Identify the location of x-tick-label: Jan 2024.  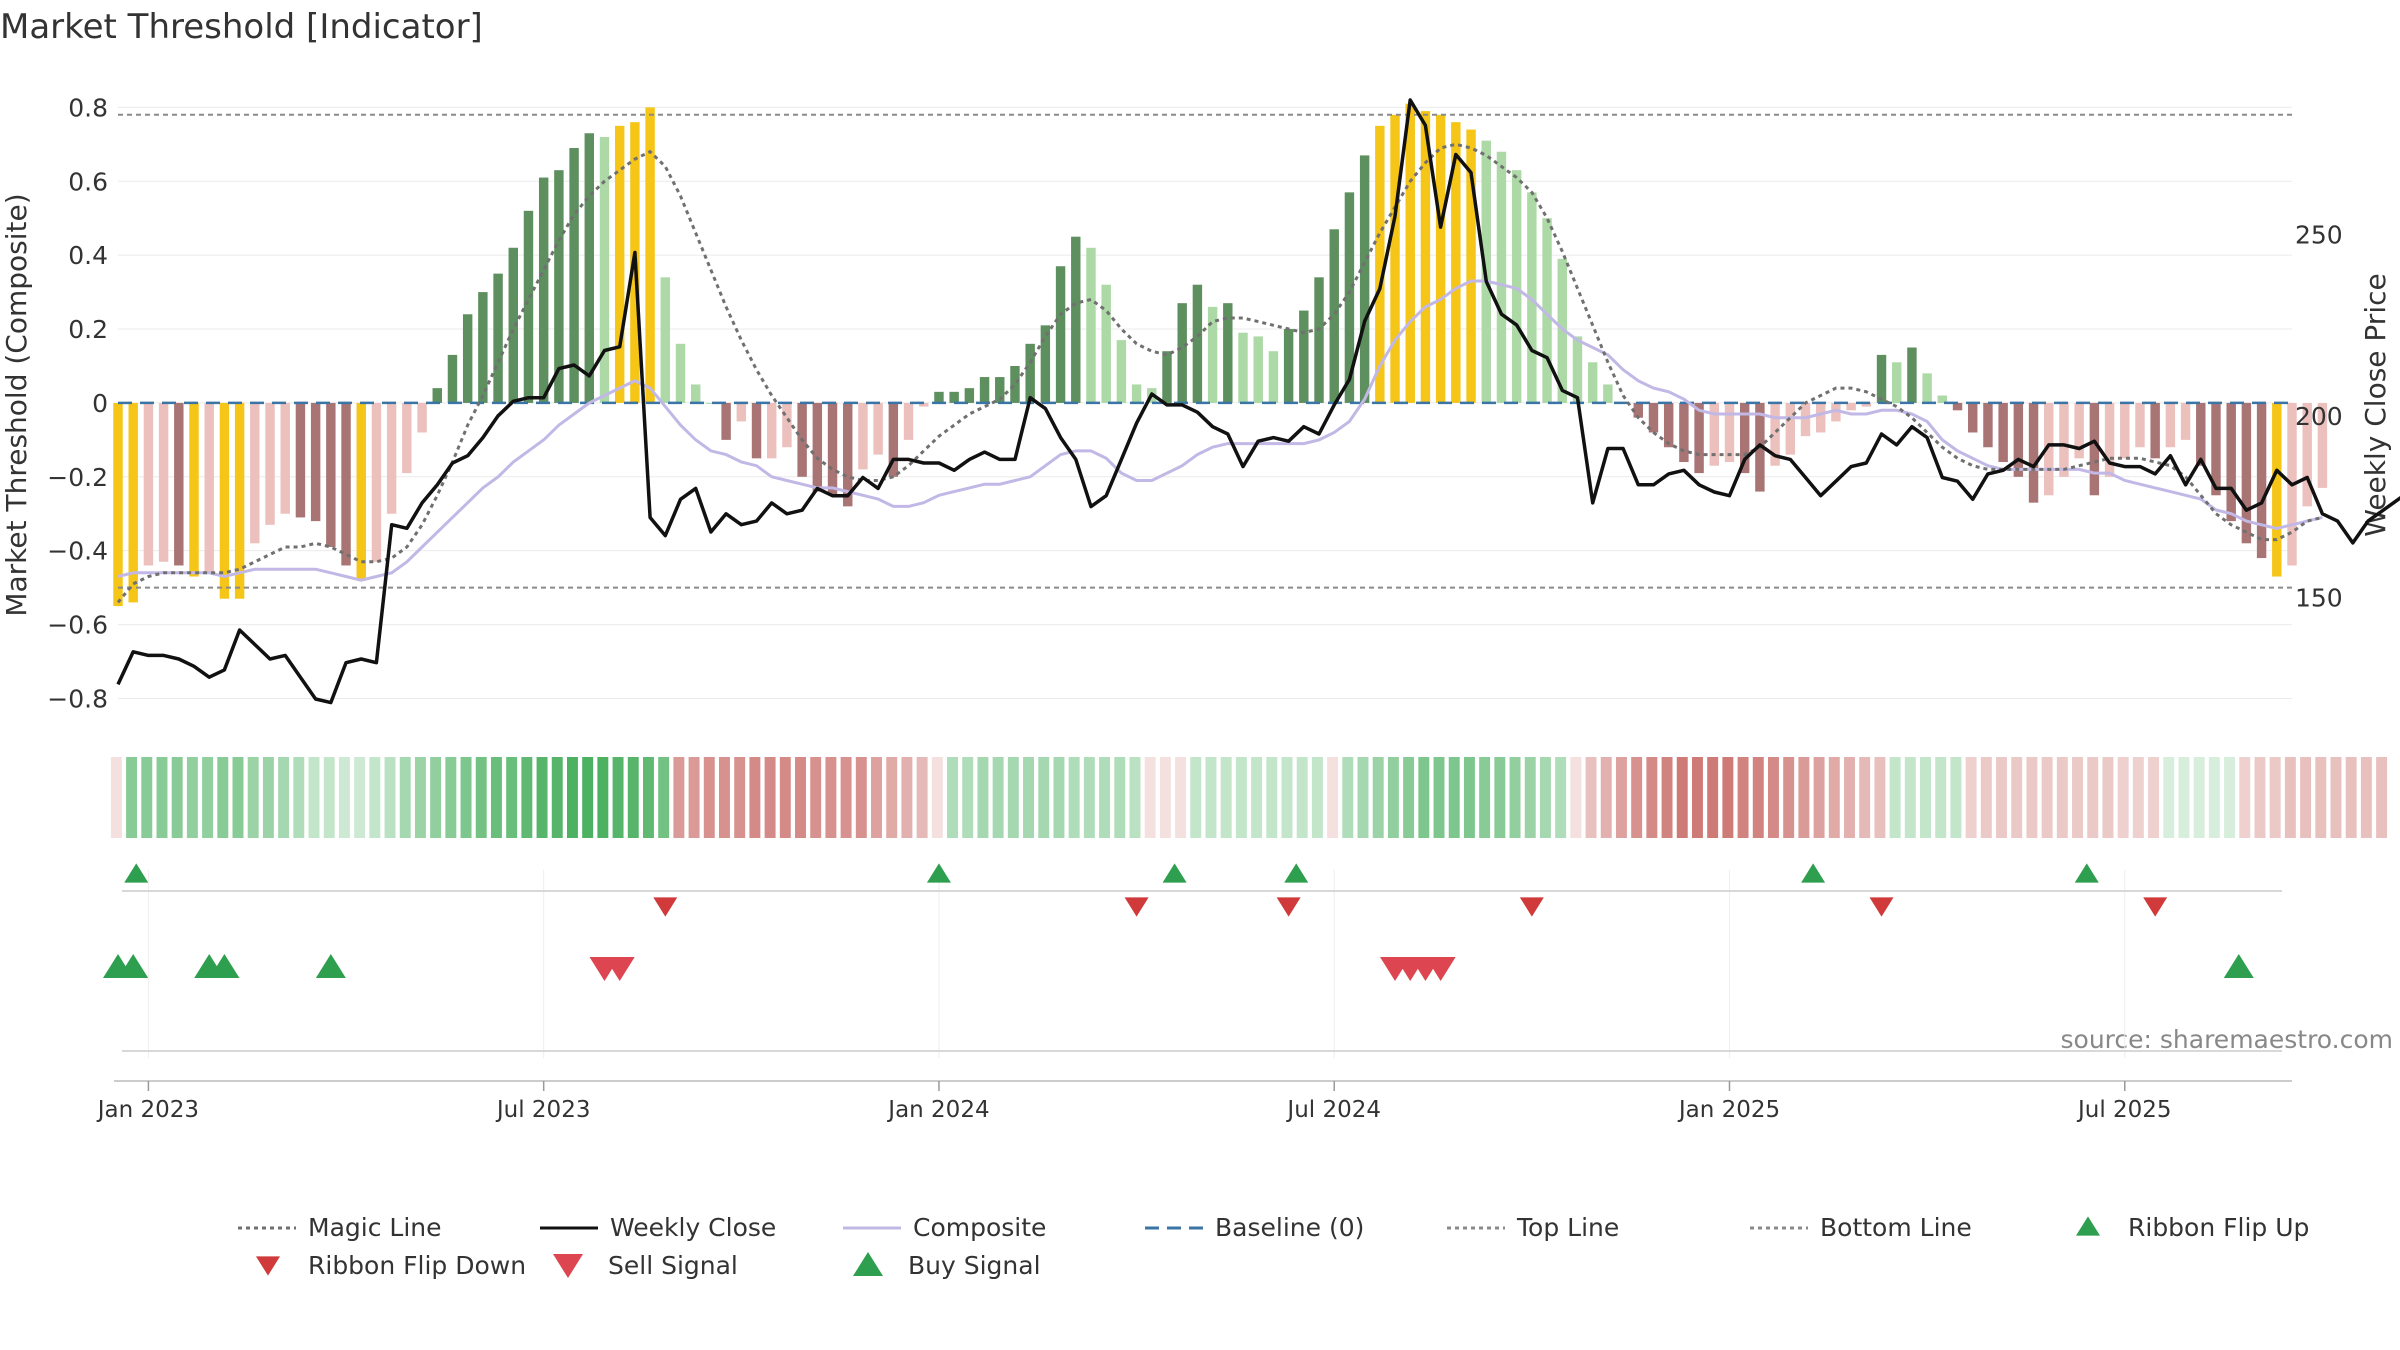
(937, 1110).